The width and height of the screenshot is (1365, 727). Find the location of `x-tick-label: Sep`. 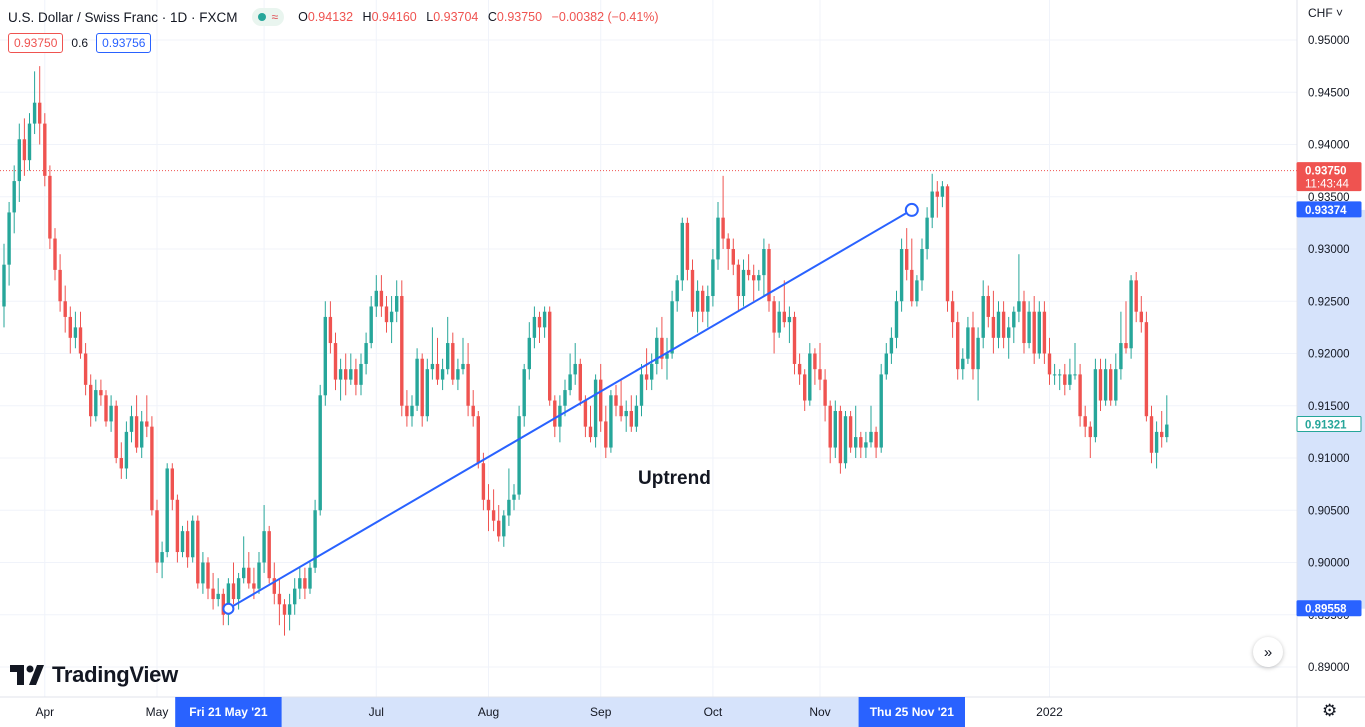

x-tick-label: Sep is located at coordinates (601, 712).